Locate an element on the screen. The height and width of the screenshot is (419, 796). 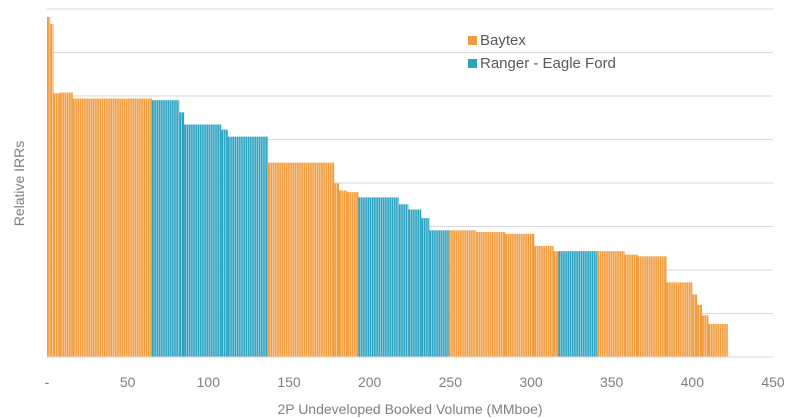
x-tick-label: 200 is located at coordinates (370, 382).